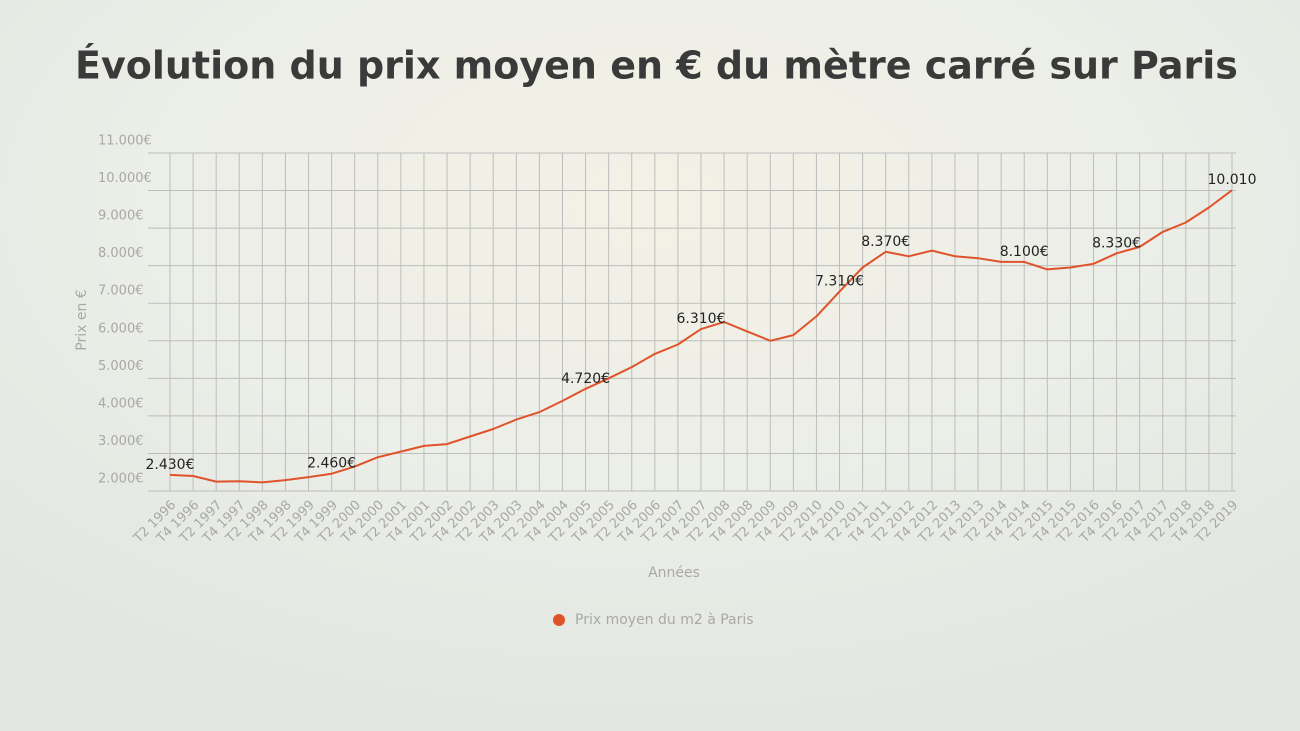  Describe the element at coordinates (82, 319) in the screenshot. I see `y-axis-title: Prix en €` at that location.